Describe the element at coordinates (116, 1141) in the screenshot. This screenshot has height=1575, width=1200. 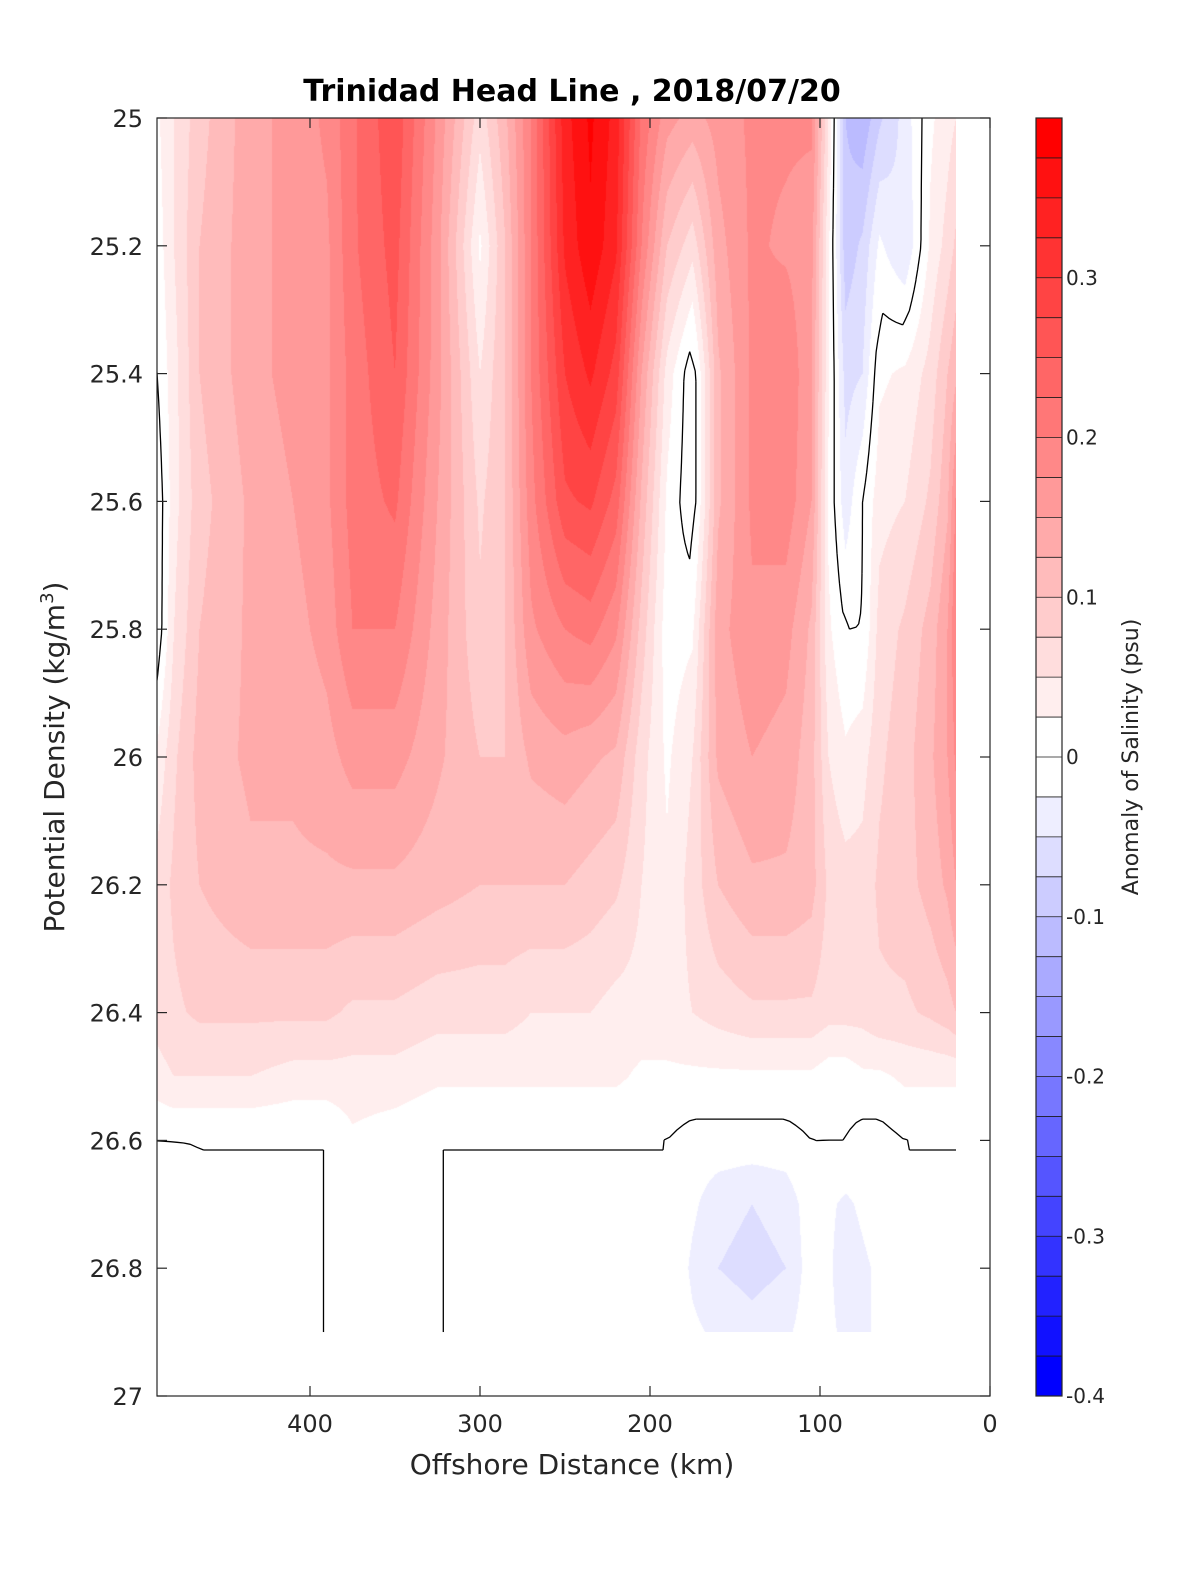
I see `y-tick-label: 26.6` at that location.